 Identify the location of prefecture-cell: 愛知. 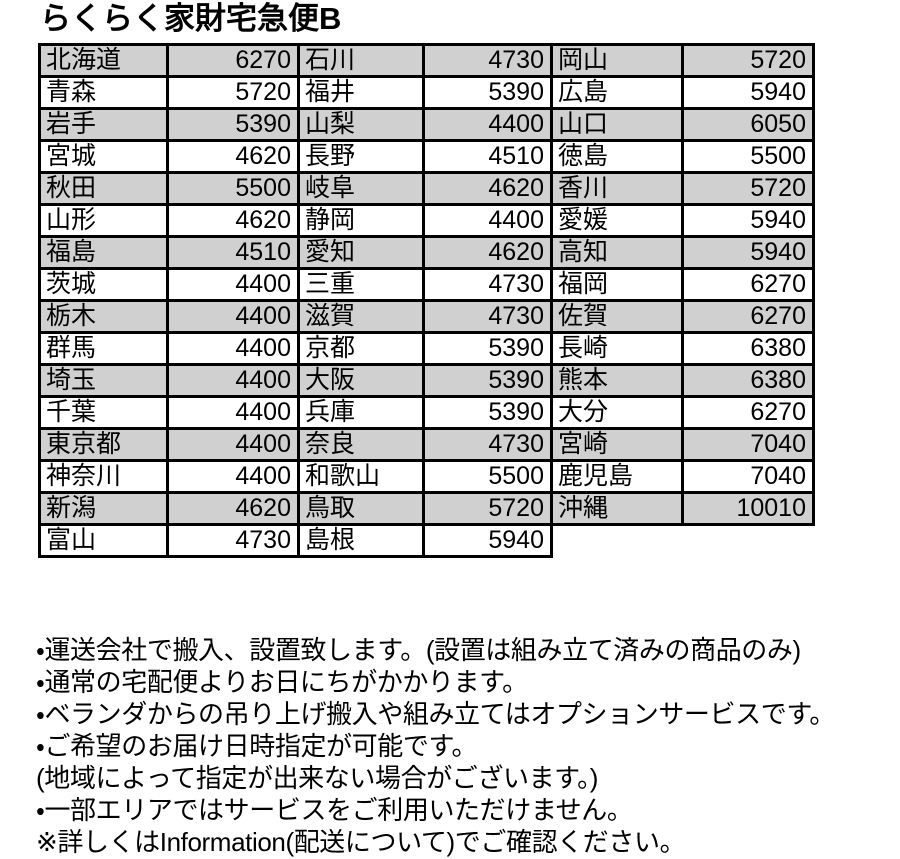
(361, 252).